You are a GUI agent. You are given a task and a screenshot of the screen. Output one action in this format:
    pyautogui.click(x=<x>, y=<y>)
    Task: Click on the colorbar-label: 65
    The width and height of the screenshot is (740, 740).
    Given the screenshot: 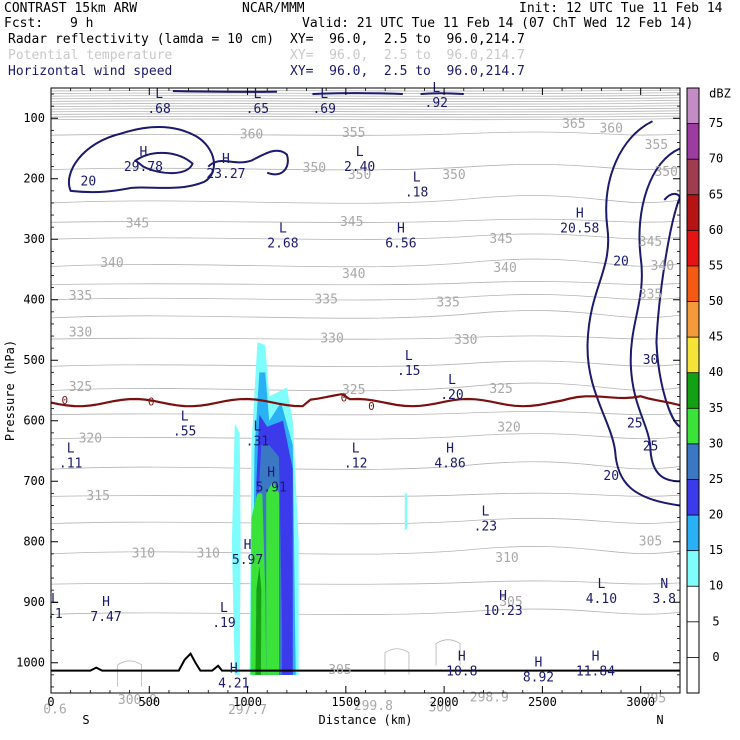 What is the action you would take?
    pyautogui.click(x=716, y=194)
    